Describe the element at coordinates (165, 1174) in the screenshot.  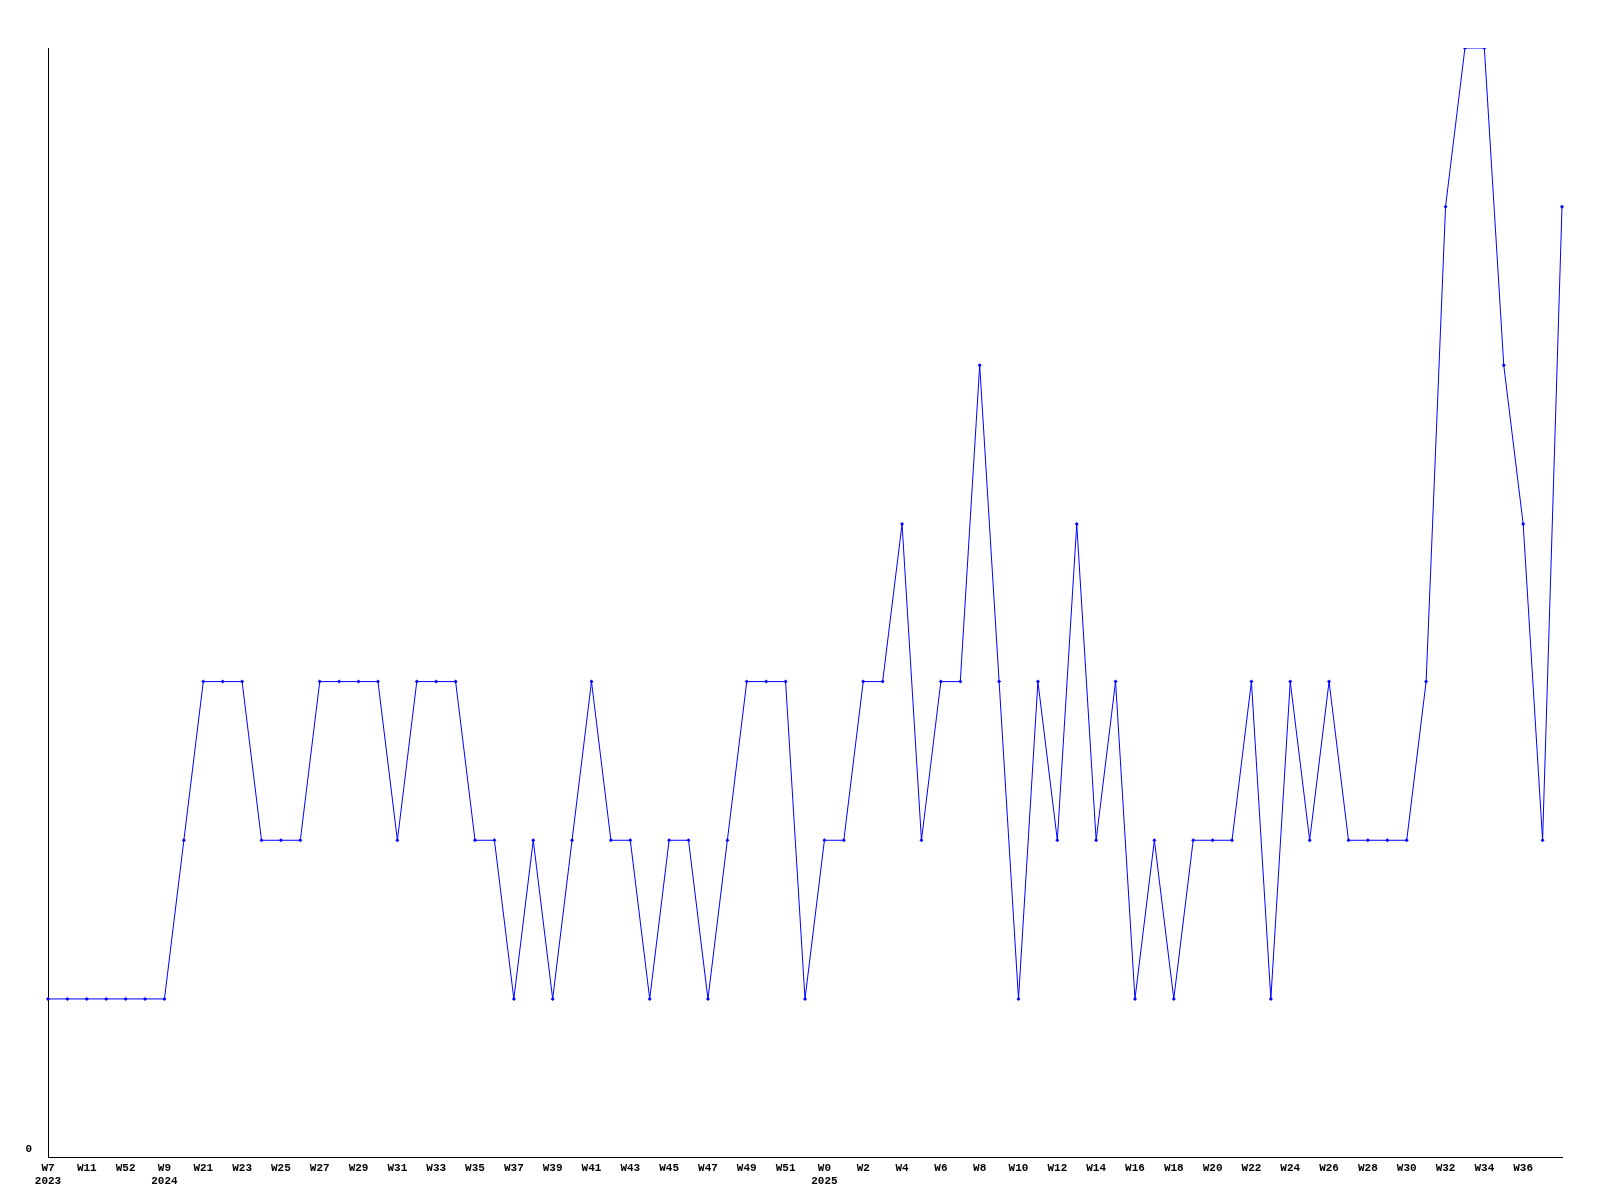
I see `x-tick-label: W9 2024` at that location.